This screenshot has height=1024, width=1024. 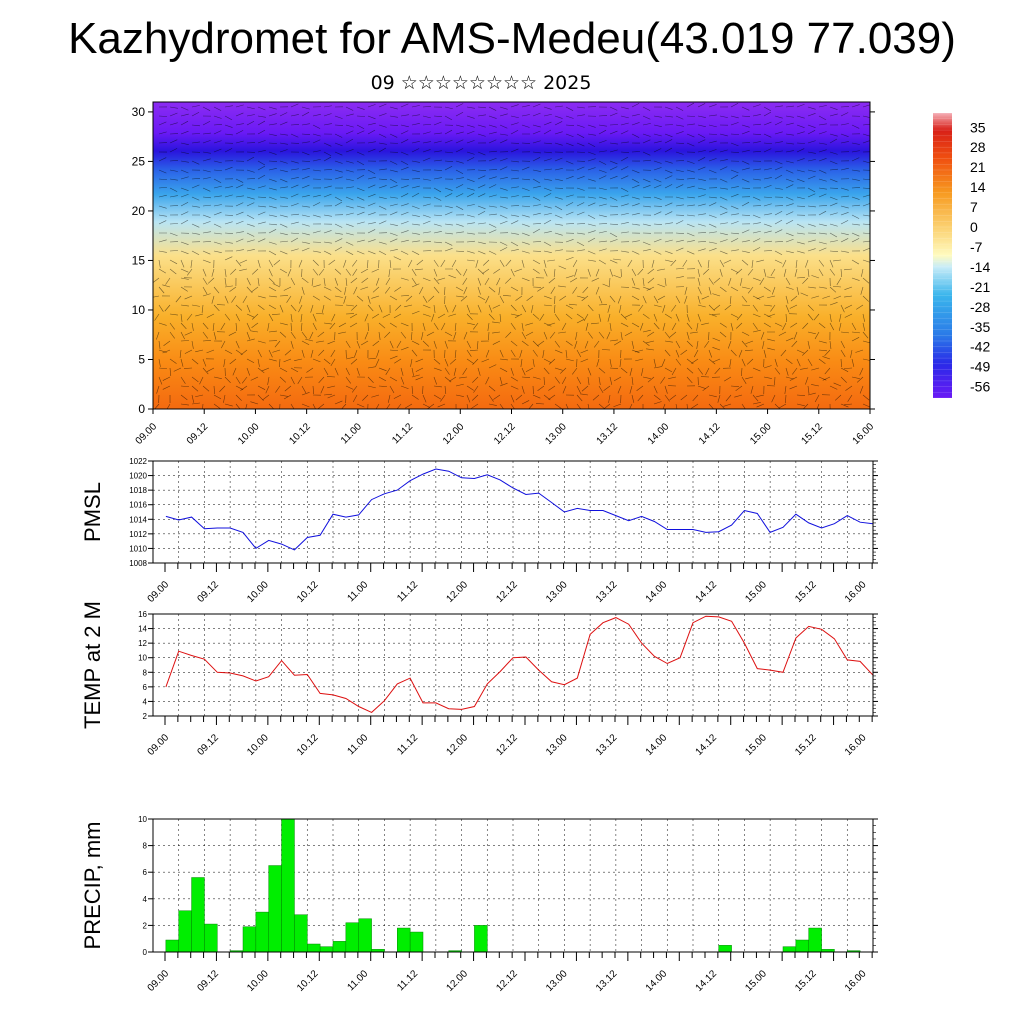 I want to click on y-tick-label: 16, so click(x=142, y=614).